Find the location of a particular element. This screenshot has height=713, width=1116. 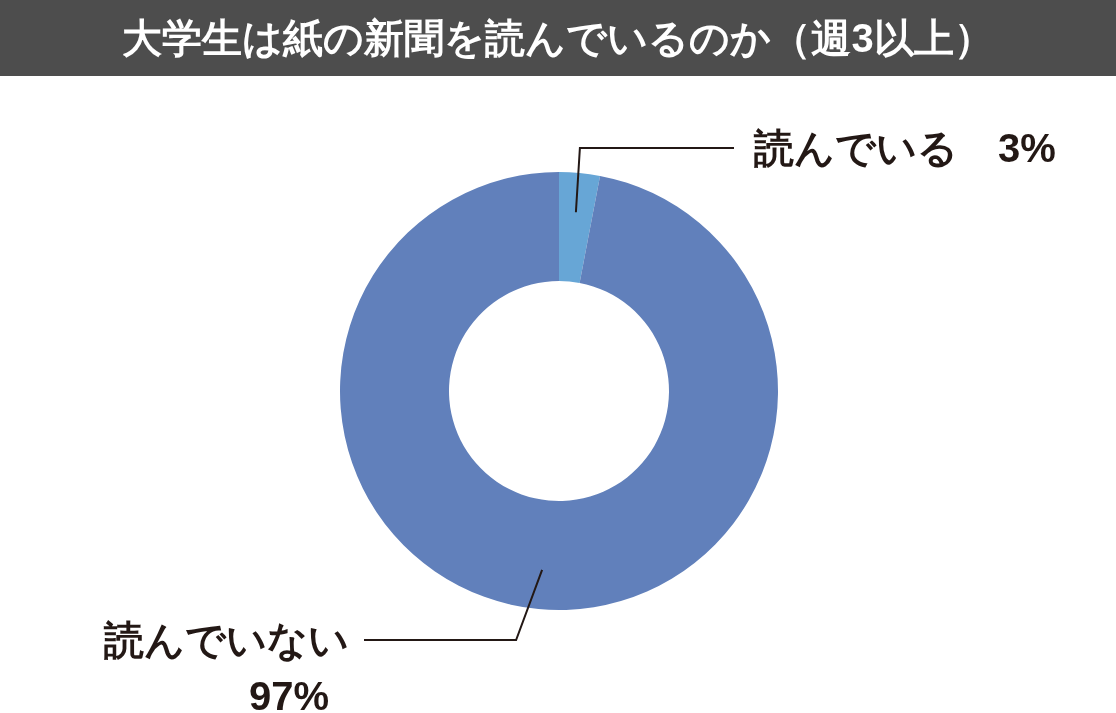

slice-label: 読んでいる is located at coordinates (855, 148).